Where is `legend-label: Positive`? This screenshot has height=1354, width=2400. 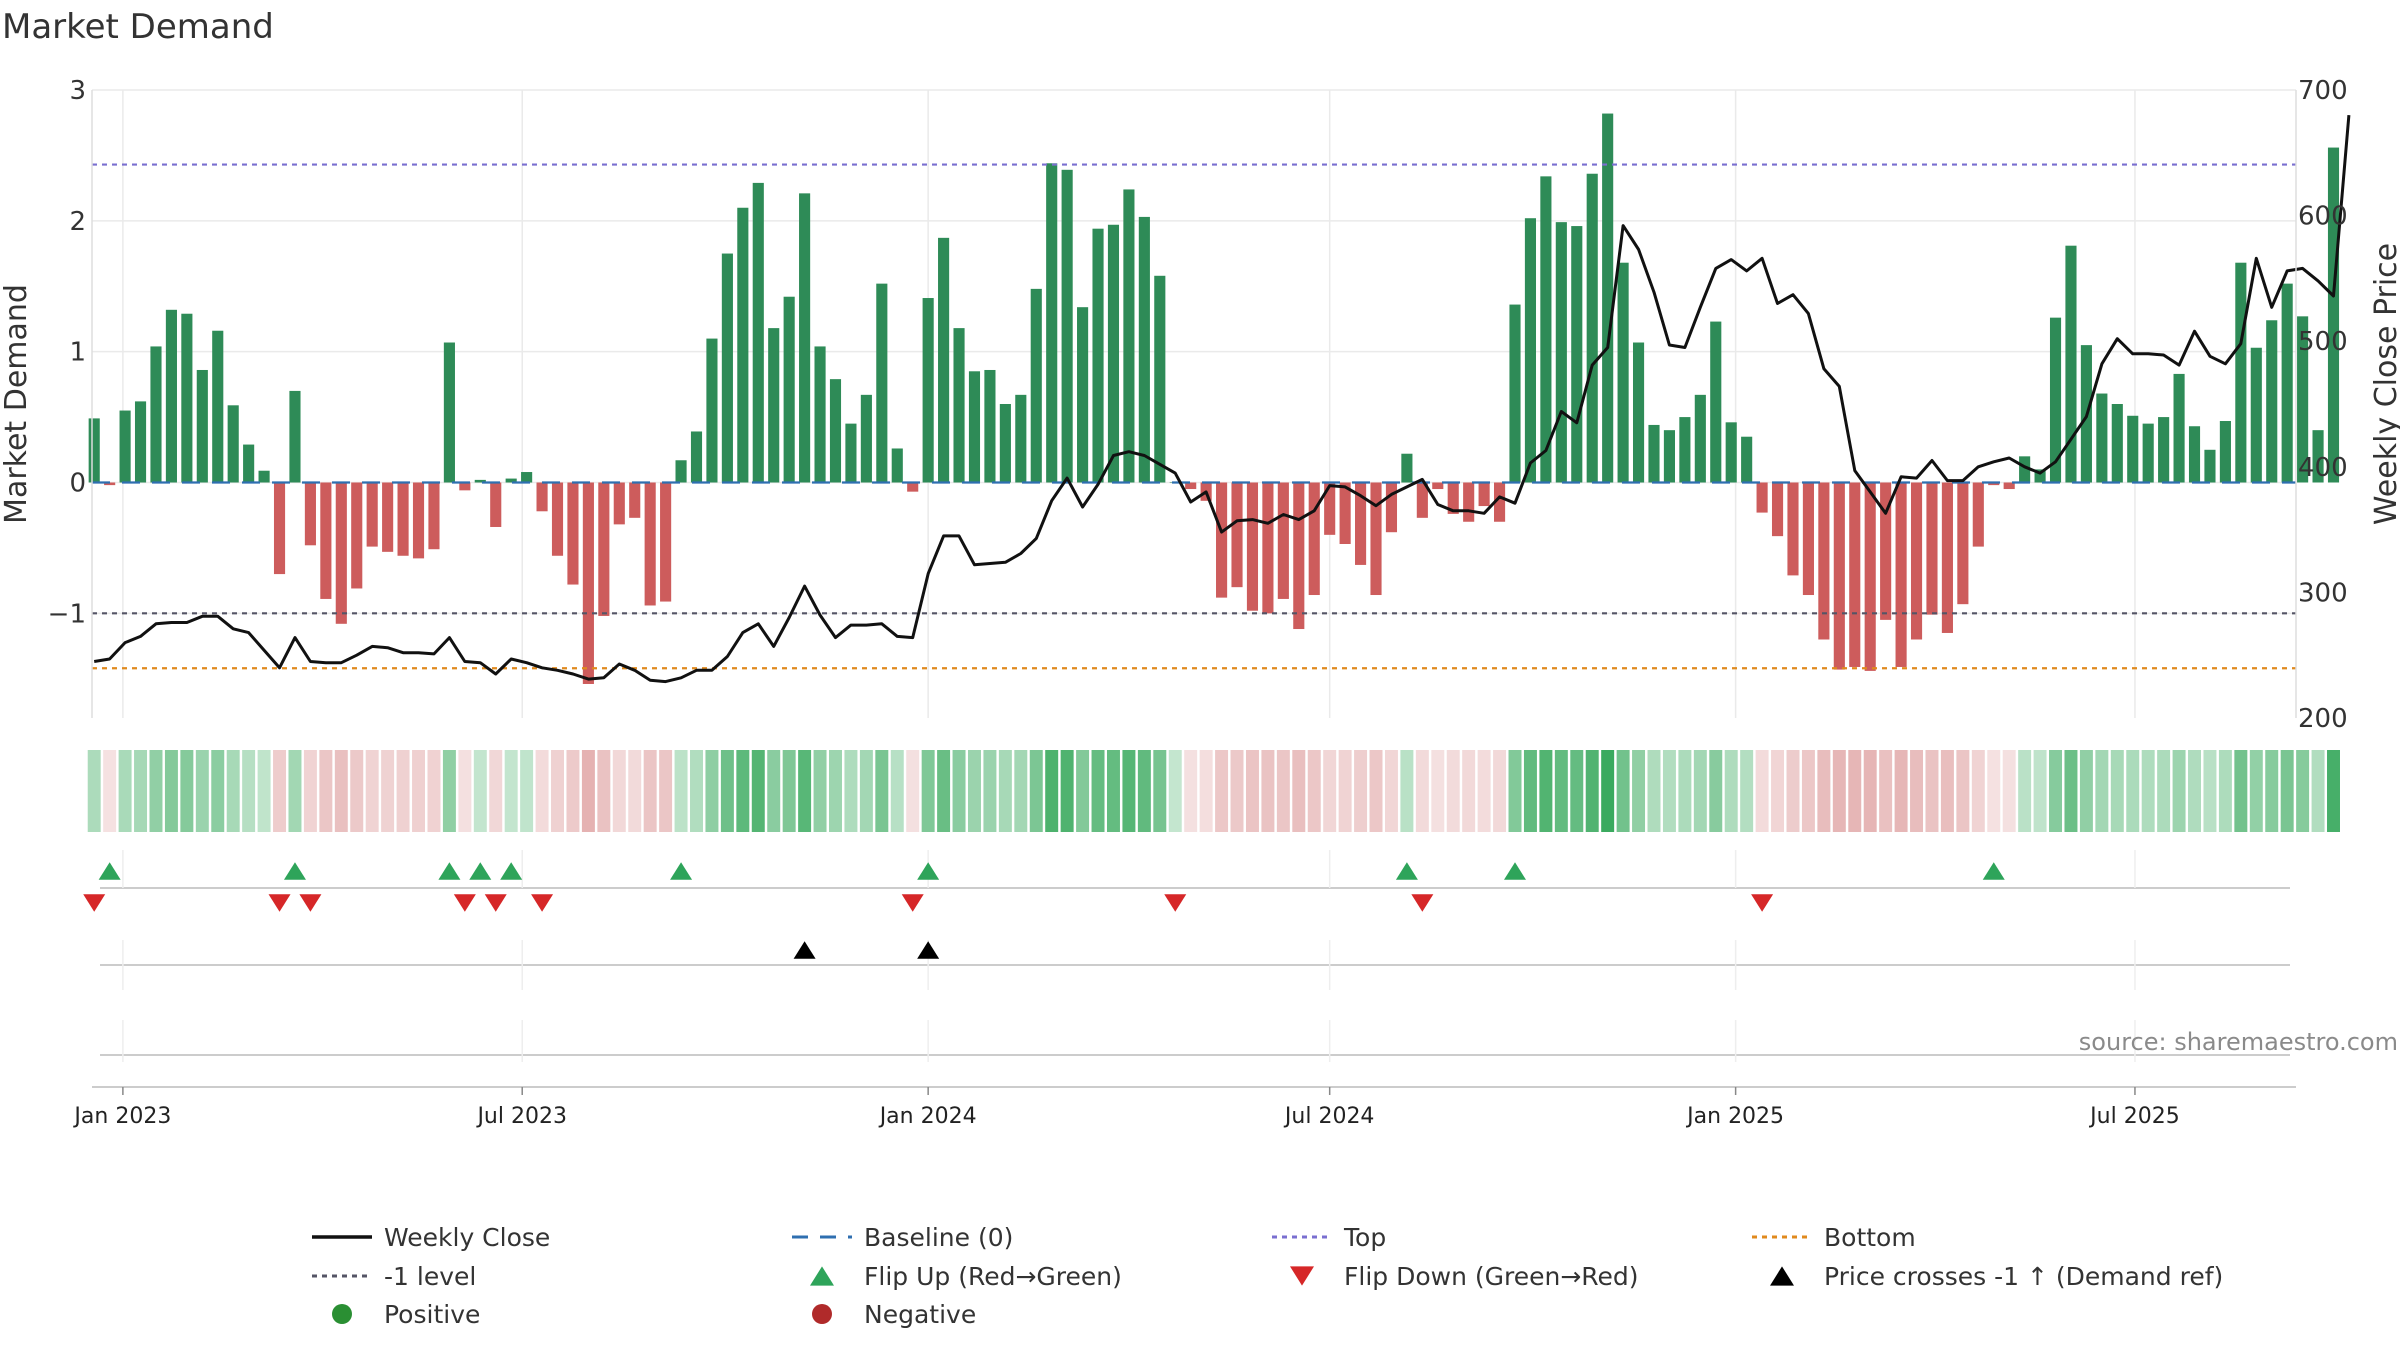
legend-label: Positive is located at coordinates (432, 1314).